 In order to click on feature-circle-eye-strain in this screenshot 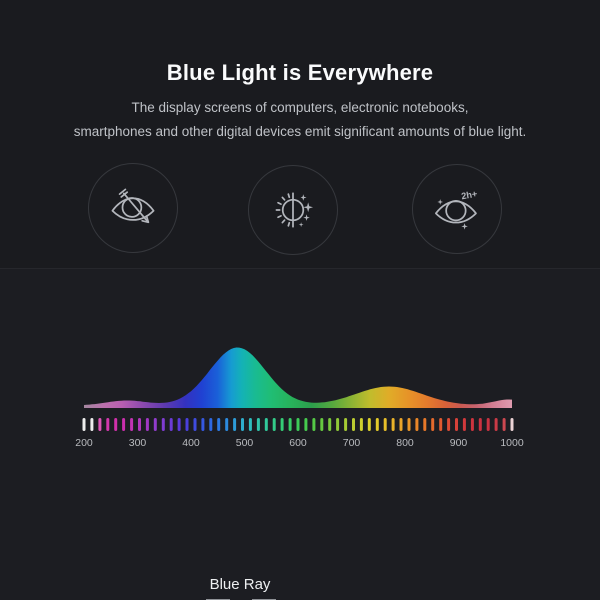, I will do `click(133, 208)`.